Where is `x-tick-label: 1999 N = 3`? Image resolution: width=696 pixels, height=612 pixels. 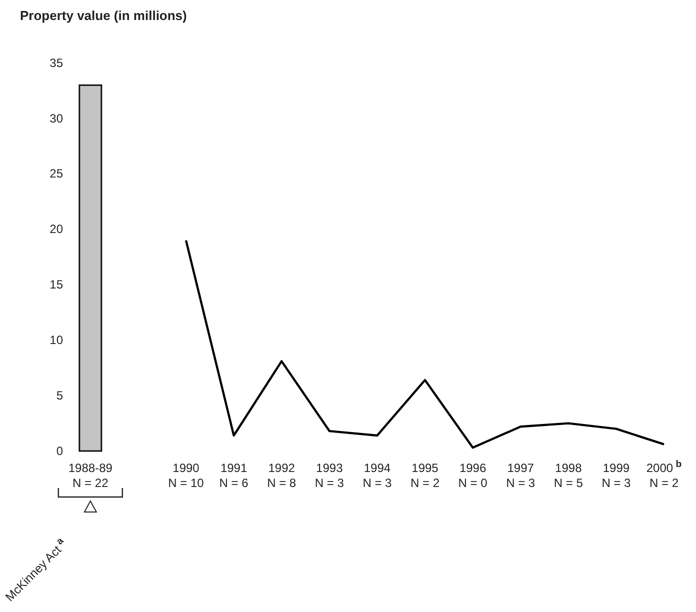 x-tick-label: 1999 N = 3 is located at coordinates (617, 475).